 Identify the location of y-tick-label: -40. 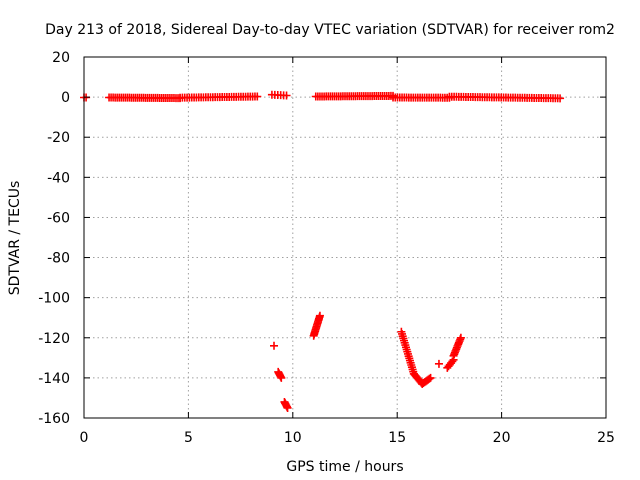
(58, 178).